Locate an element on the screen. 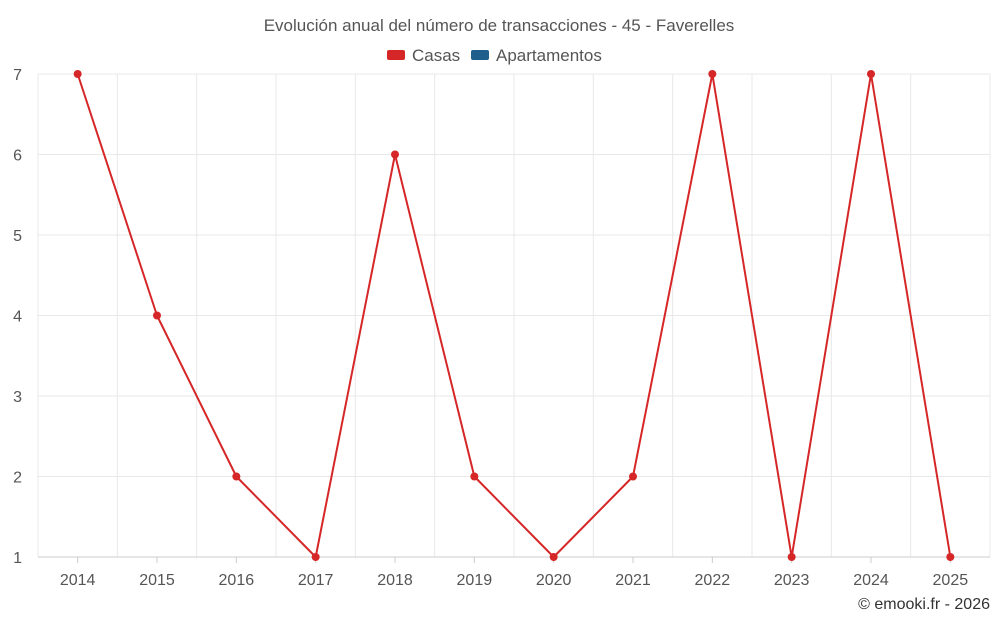  legend: Casas Apartamentos is located at coordinates (494, 55).